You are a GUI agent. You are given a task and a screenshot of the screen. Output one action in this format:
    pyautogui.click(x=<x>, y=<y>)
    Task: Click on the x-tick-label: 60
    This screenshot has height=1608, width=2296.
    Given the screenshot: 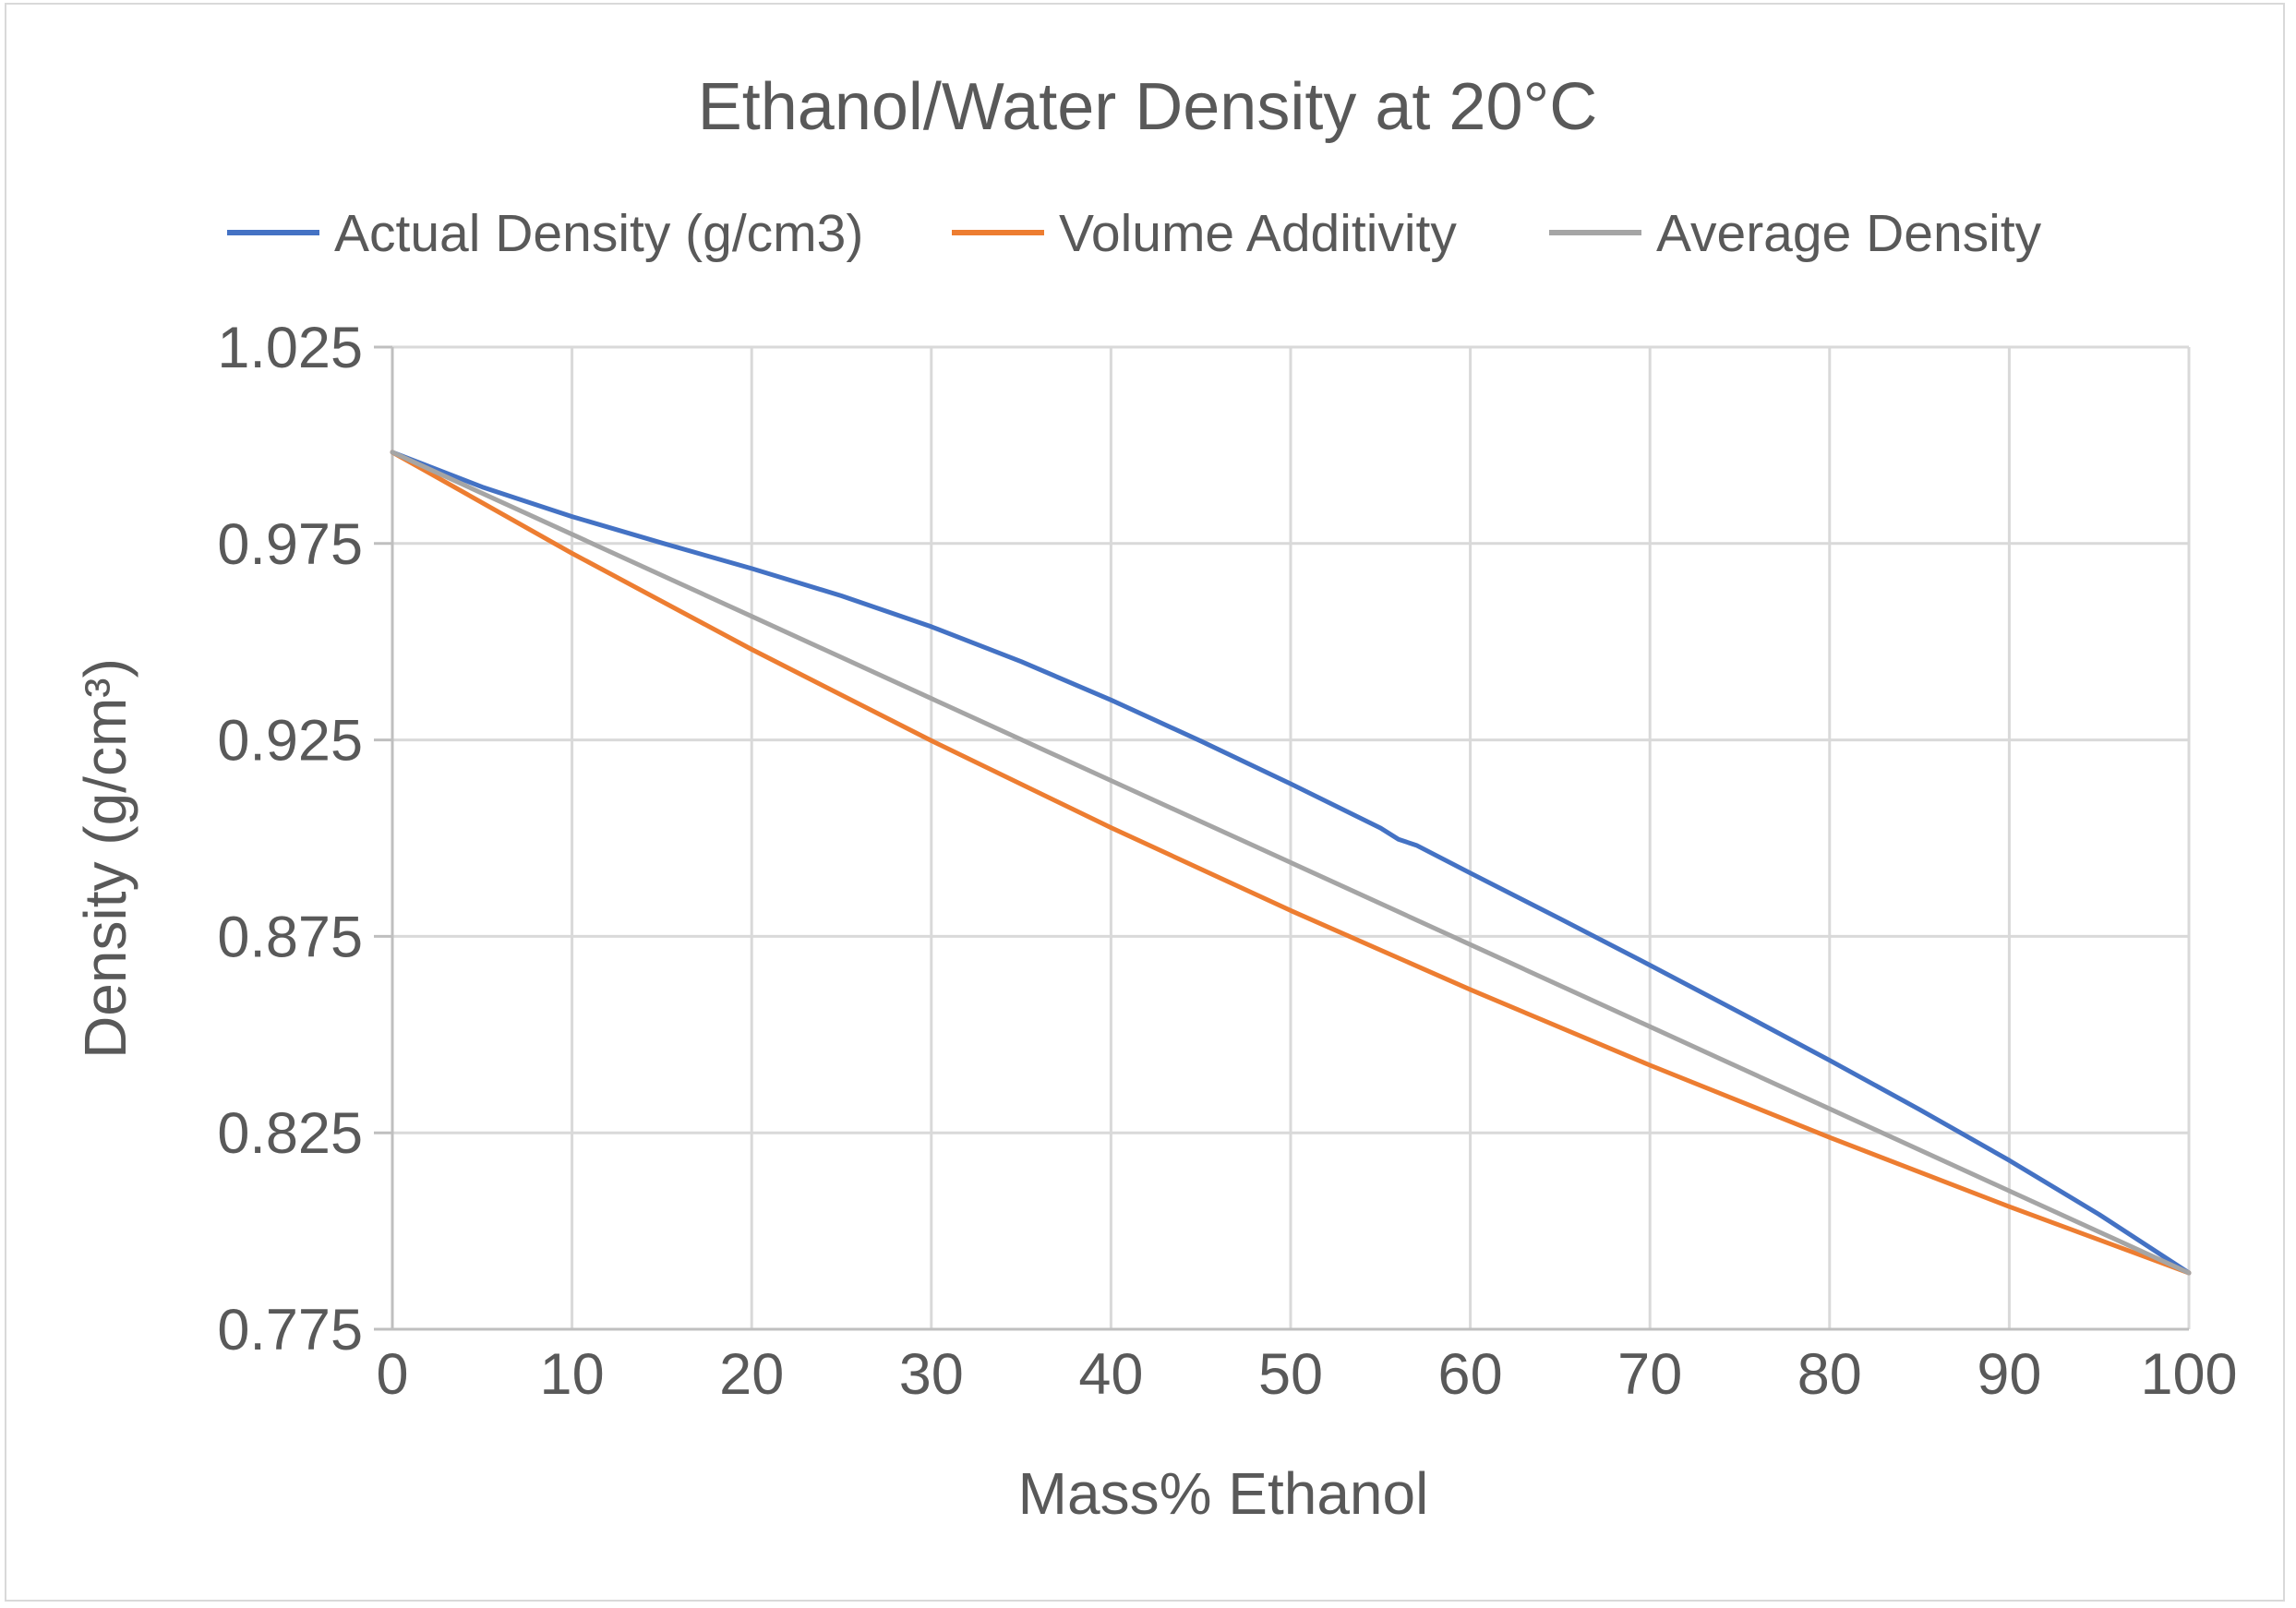 What is the action you would take?
    pyautogui.click(x=1470, y=1374)
    